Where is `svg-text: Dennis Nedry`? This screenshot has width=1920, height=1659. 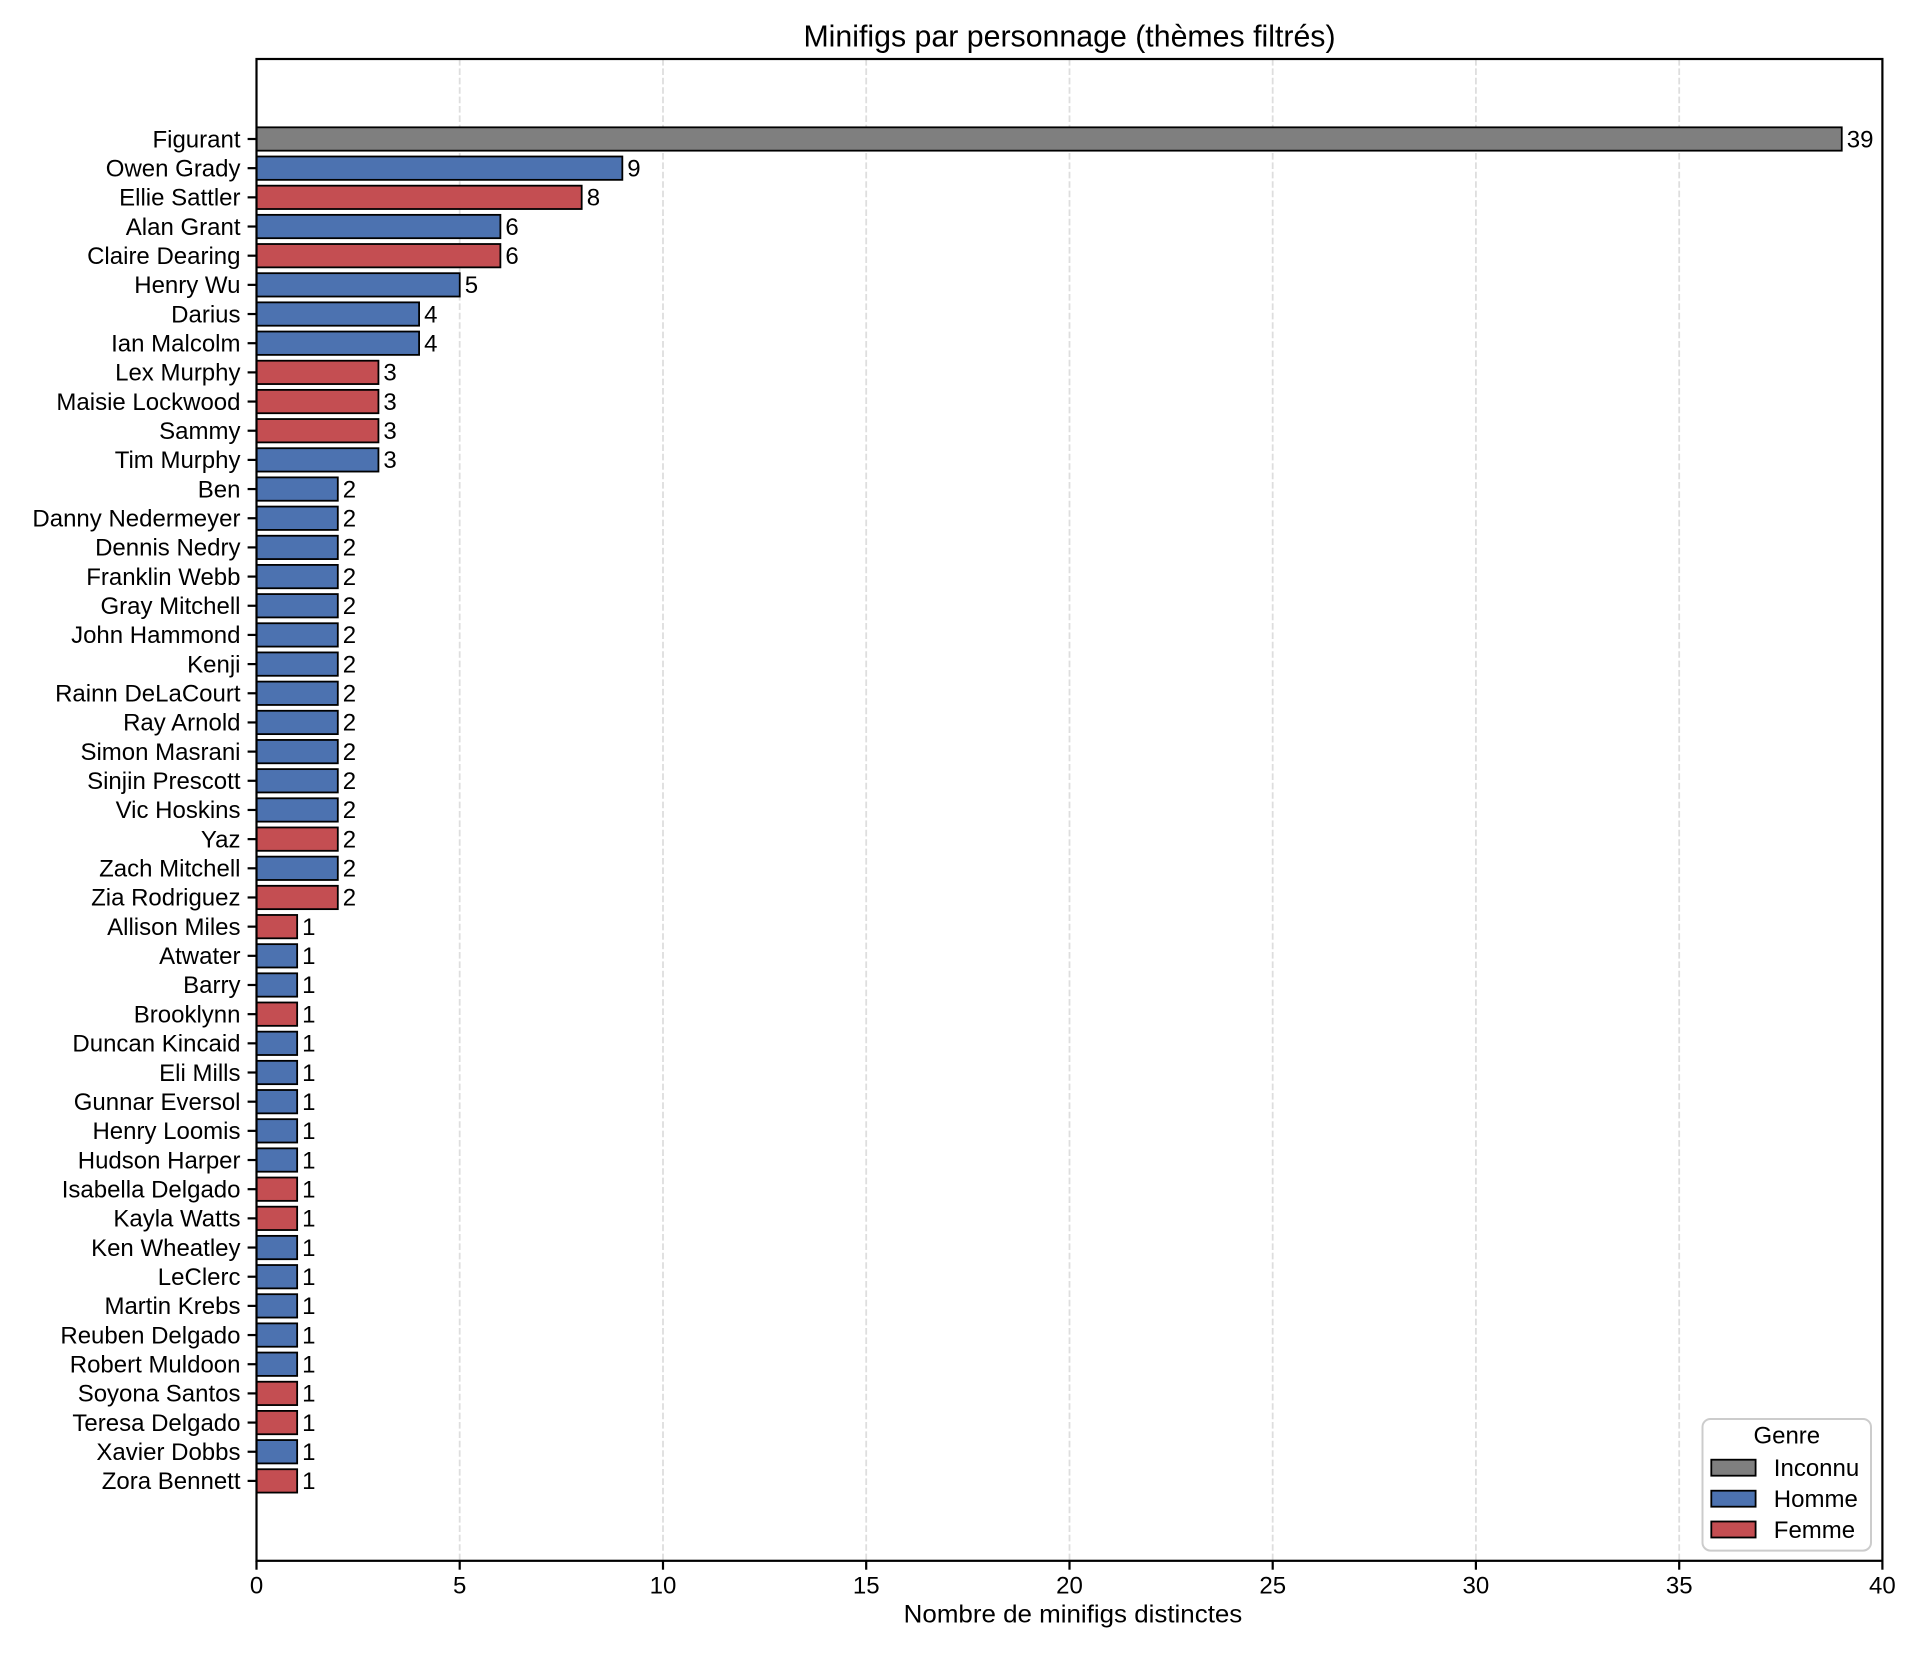
svg-text: Dennis Nedry is located at coordinates (167, 548).